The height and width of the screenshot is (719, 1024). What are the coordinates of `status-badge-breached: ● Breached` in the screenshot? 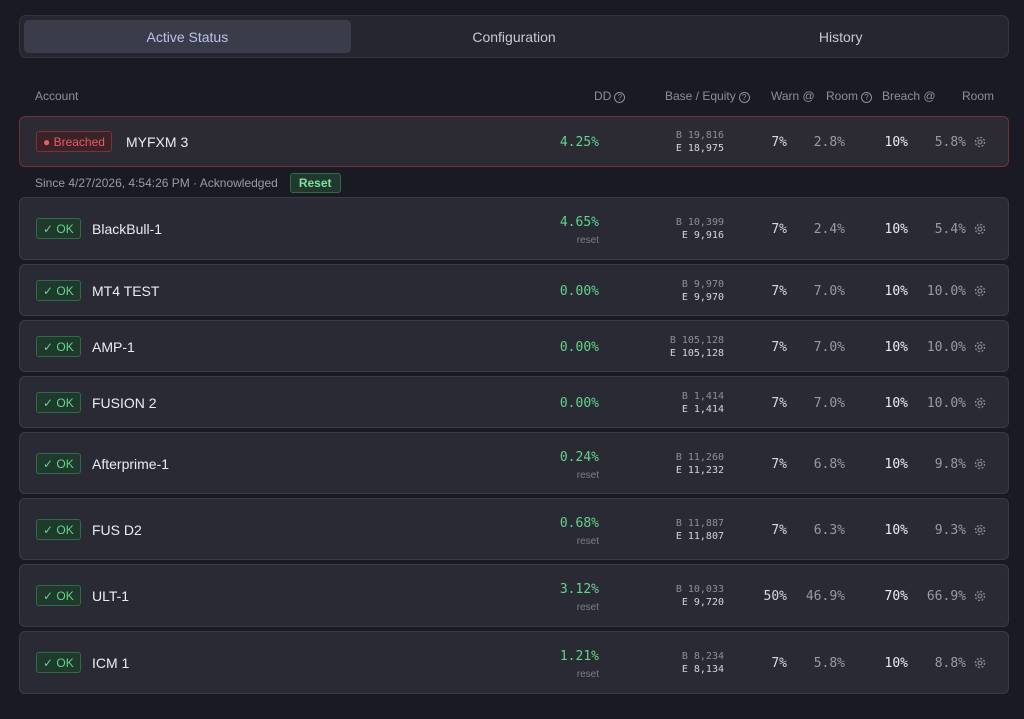 It's located at (74, 141).